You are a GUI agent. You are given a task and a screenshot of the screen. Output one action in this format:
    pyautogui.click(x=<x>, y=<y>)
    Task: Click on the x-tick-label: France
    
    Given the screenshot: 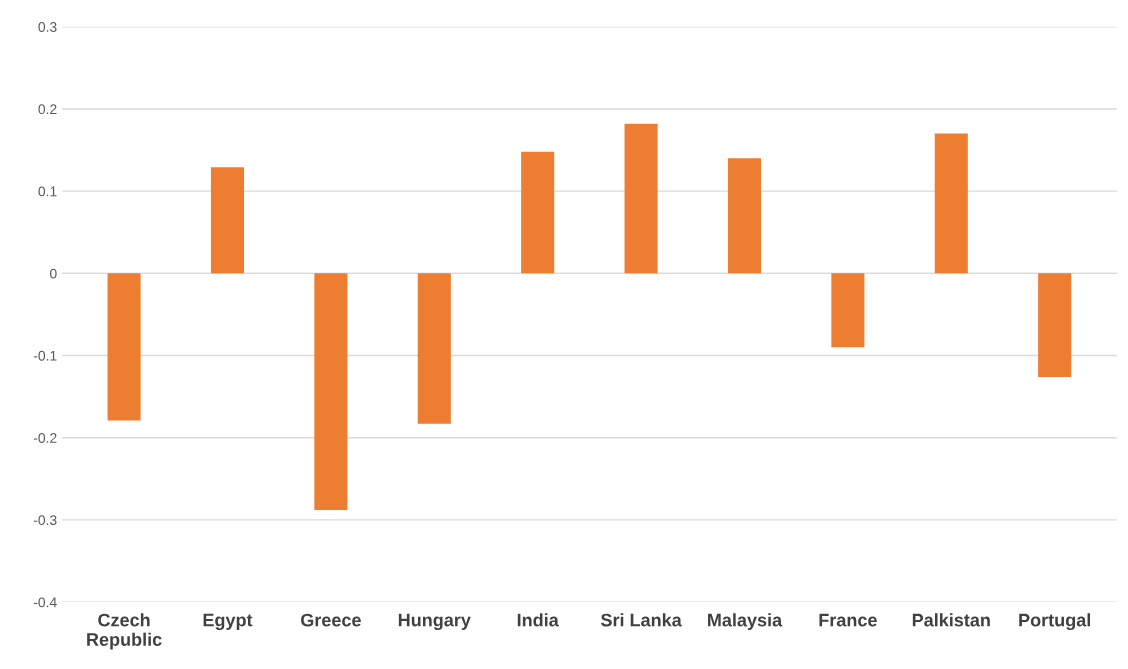 What is the action you would take?
    pyautogui.click(x=848, y=620)
    